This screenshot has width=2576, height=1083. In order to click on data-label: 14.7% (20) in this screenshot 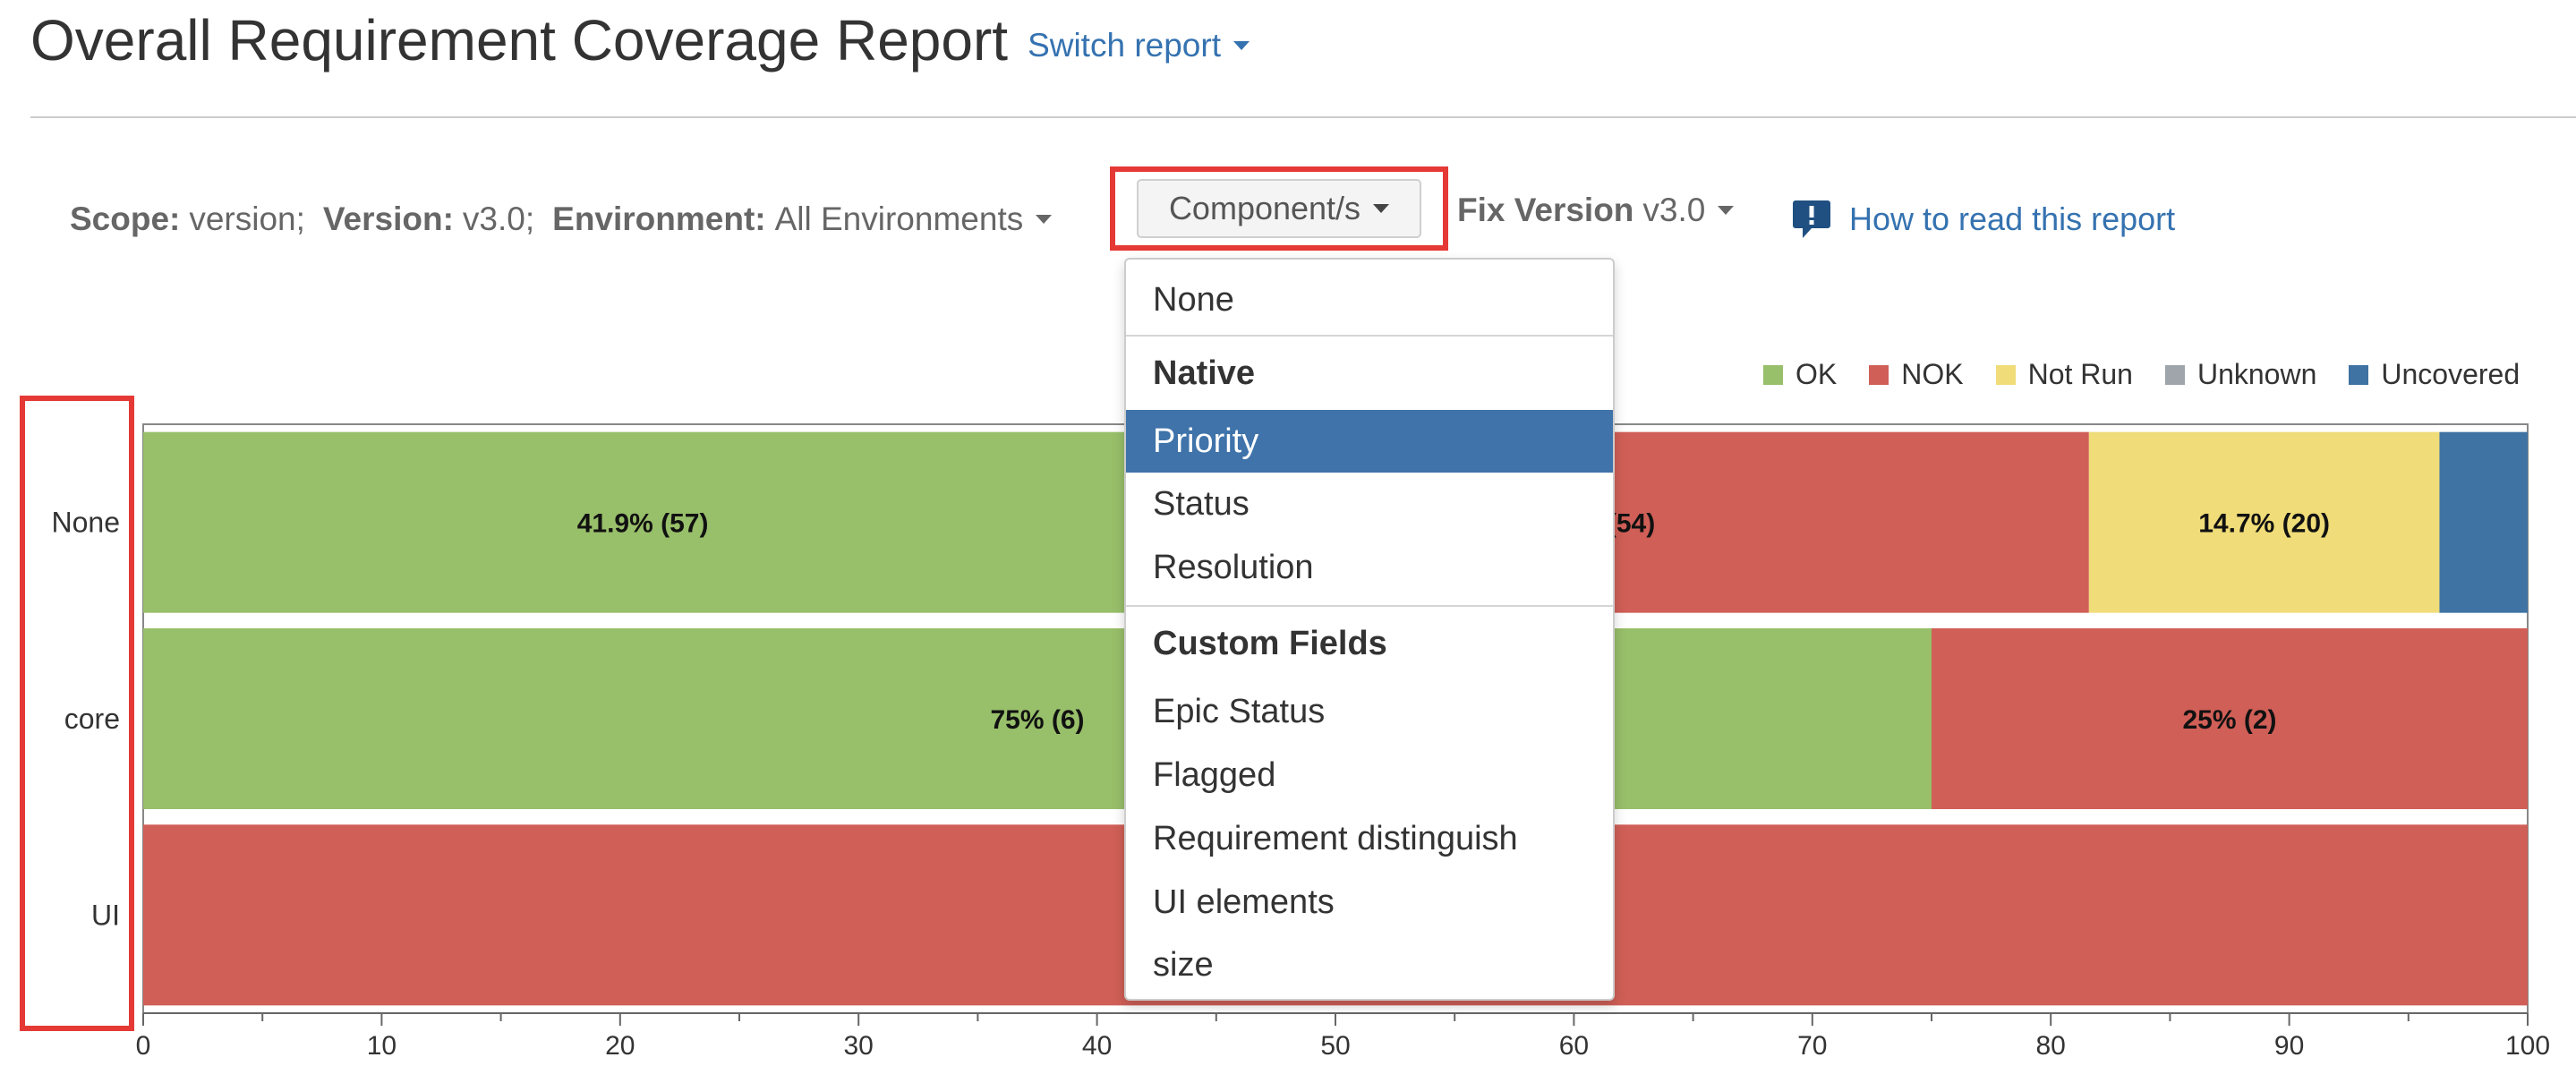, I will do `click(2264, 524)`.